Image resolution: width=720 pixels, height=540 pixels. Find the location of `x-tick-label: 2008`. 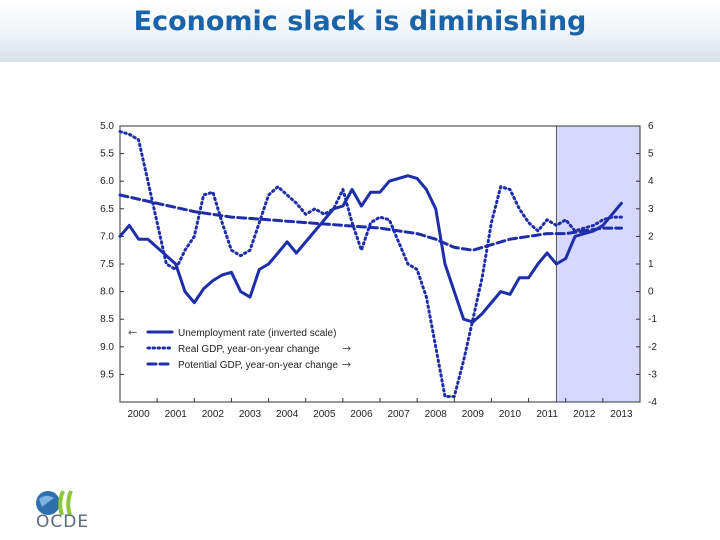

x-tick-label: 2008 is located at coordinates (436, 414).